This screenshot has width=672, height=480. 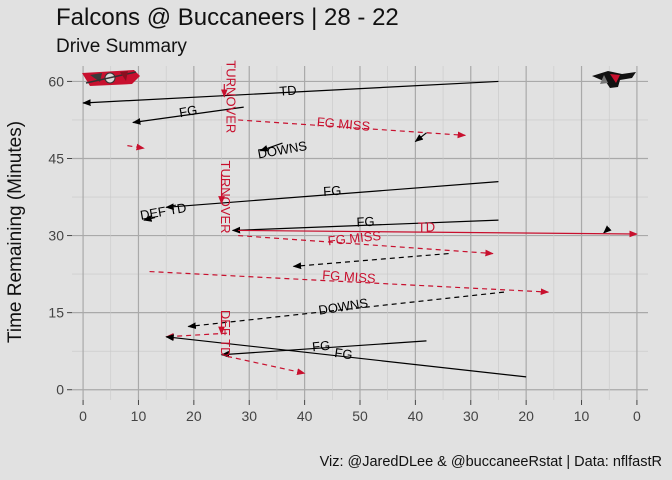 What do you see at coordinates (15, 232) in the screenshot?
I see `y-axis-title: Time Remaining (Minutes)` at bounding box center [15, 232].